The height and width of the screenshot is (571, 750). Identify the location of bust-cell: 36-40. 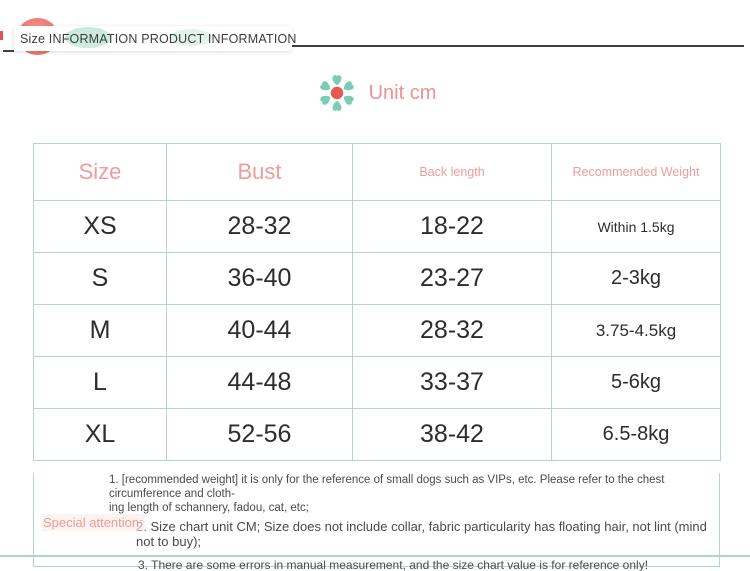
(259, 278).